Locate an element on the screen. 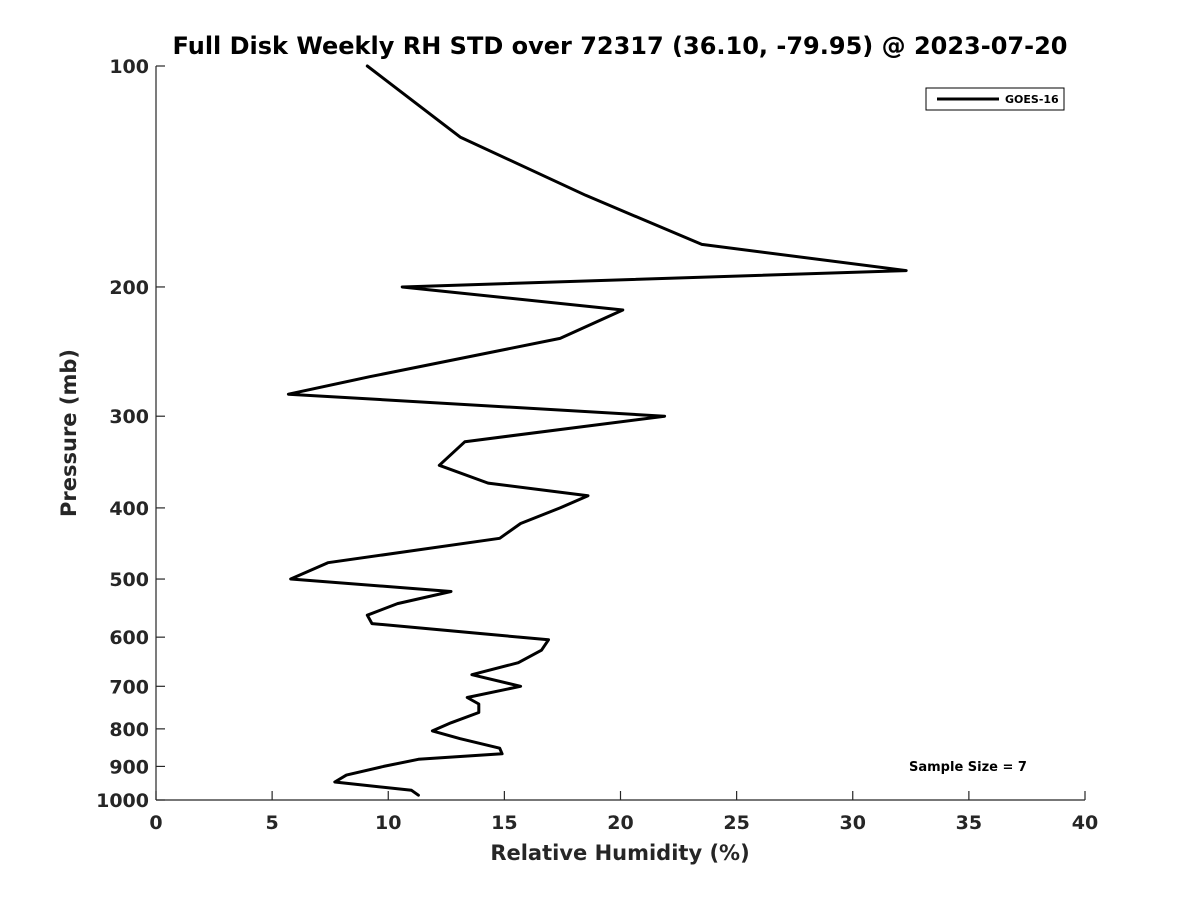 The height and width of the screenshot is (900, 1200). x-tick-label: 35 is located at coordinates (969, 823).